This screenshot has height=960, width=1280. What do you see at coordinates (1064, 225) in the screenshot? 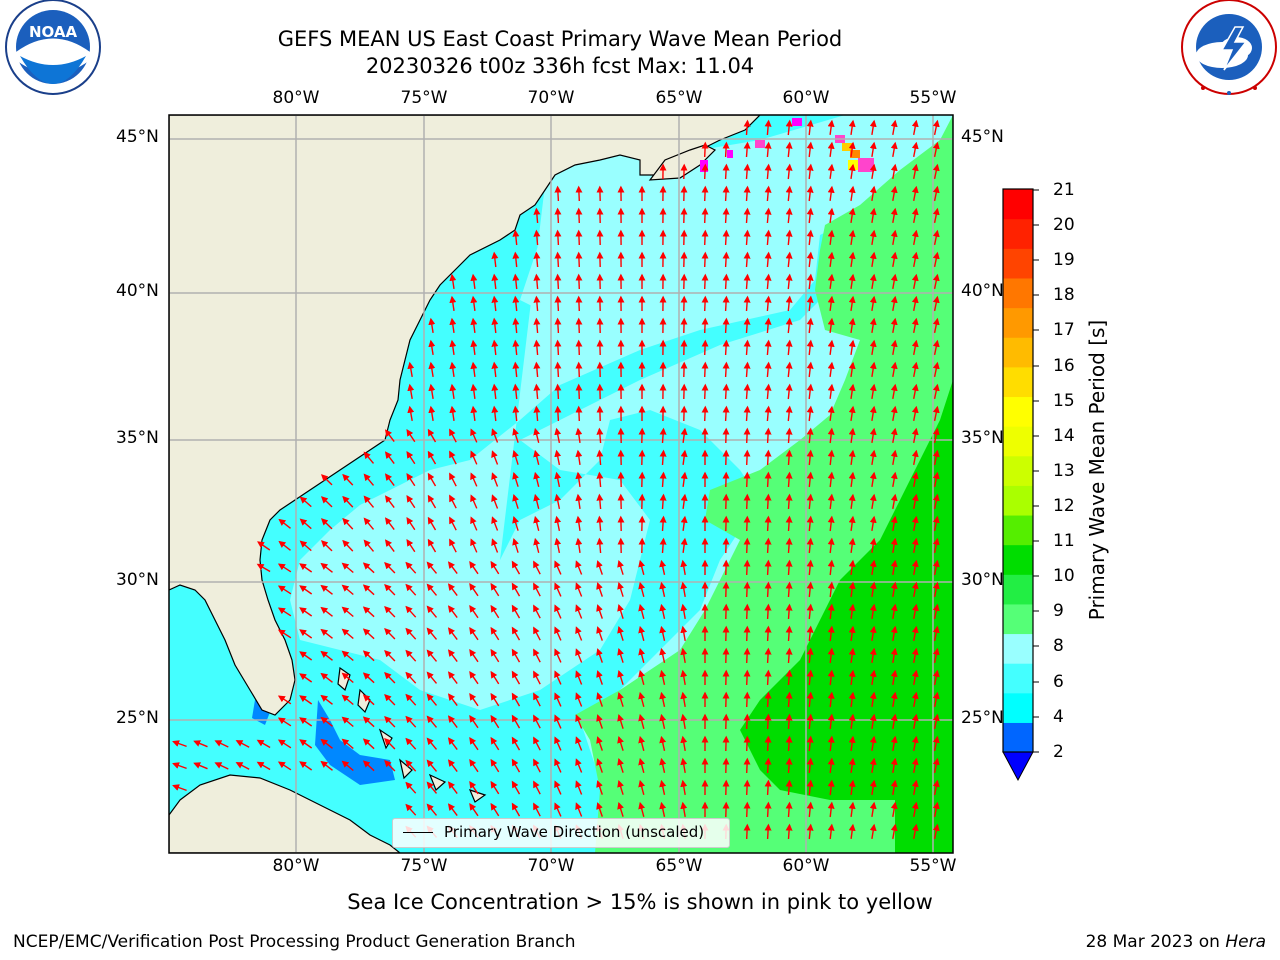
I see `colorbar-tick: 20` at bounding box center [1064, 225].